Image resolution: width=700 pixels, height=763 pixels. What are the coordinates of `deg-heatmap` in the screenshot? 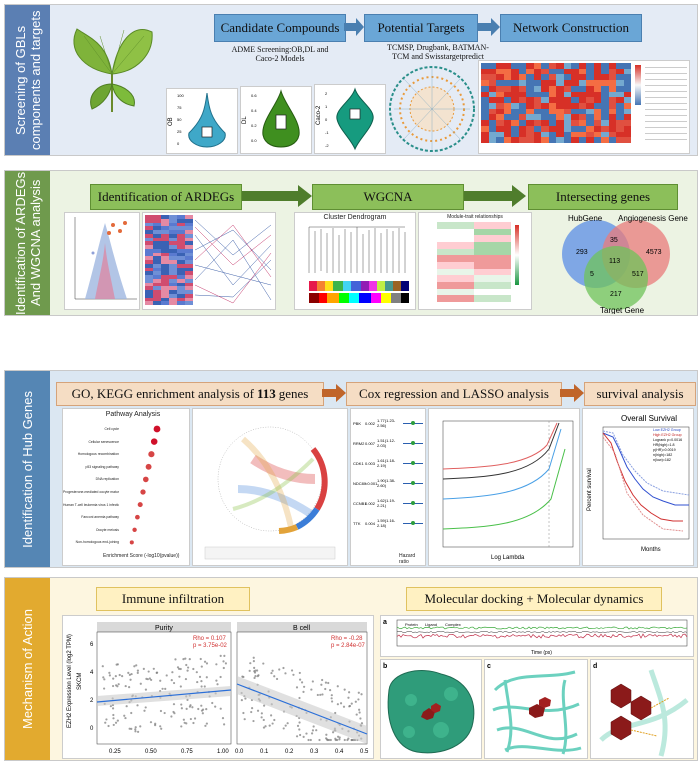 It's located at (209, 261).